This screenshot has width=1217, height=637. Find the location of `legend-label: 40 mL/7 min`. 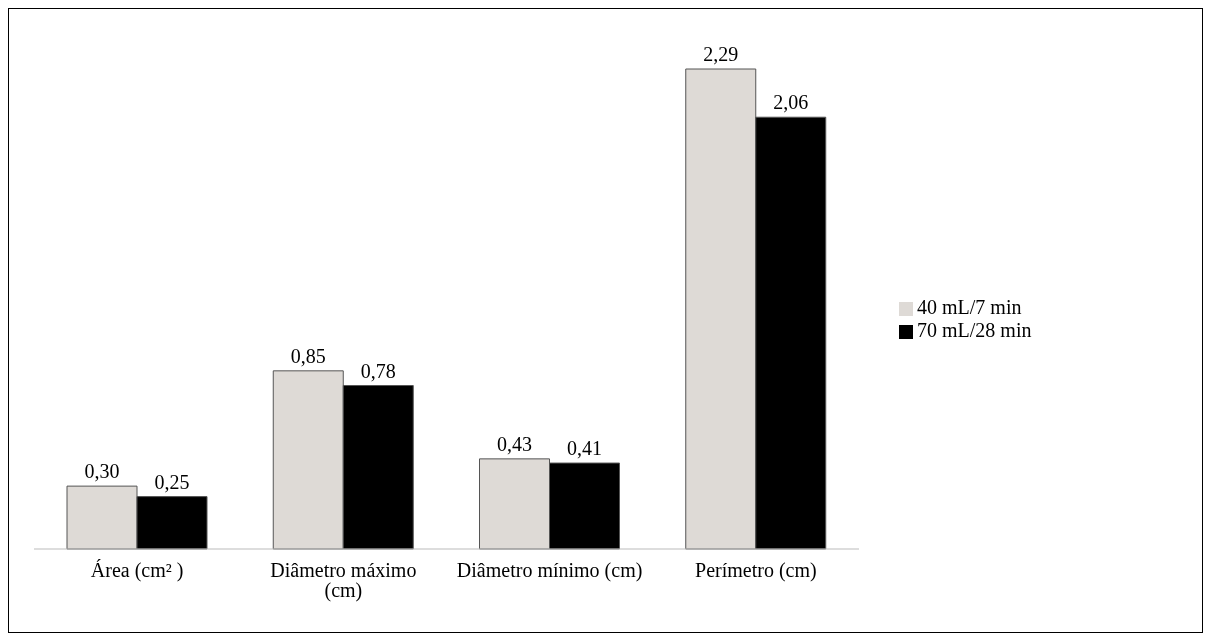

legend-label: 40 mL/7 min is located at coordinates (969, 307).